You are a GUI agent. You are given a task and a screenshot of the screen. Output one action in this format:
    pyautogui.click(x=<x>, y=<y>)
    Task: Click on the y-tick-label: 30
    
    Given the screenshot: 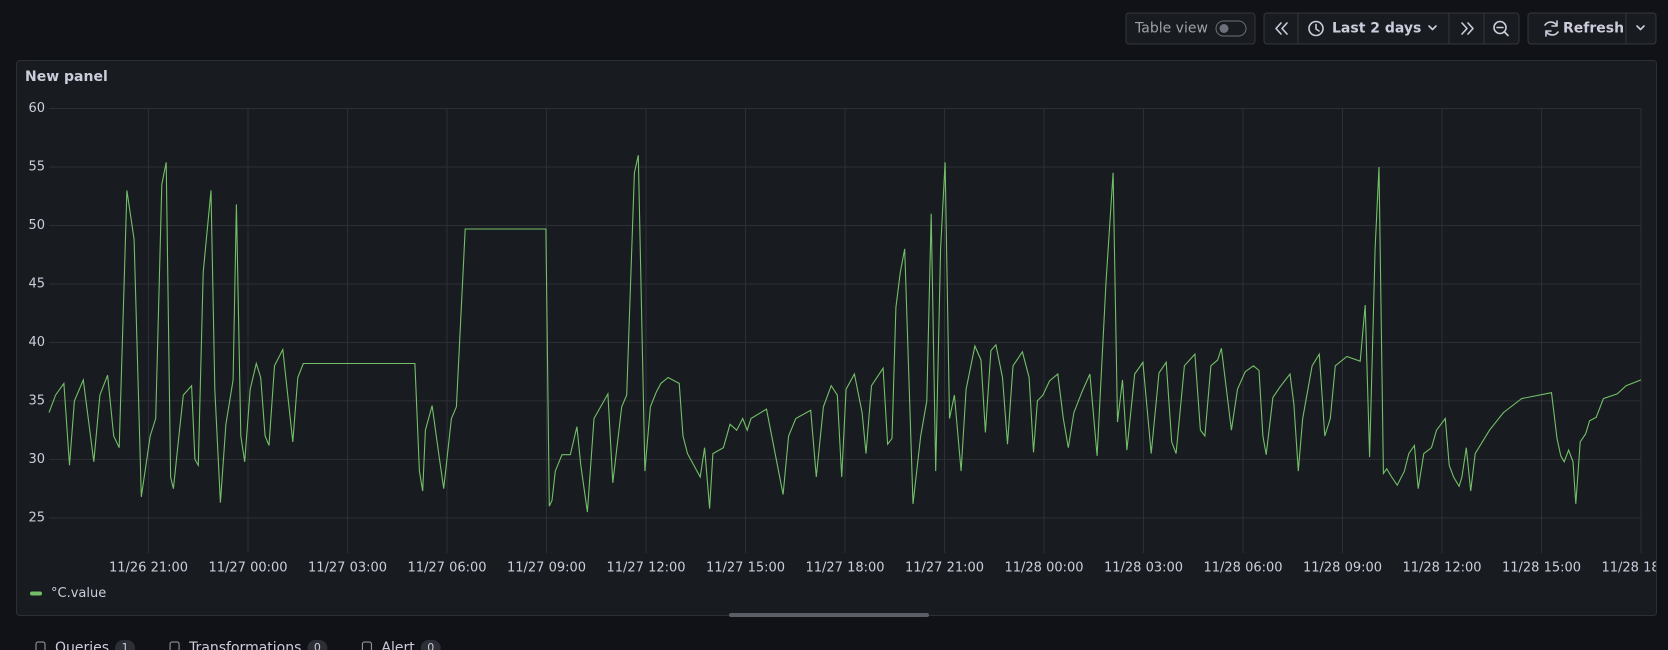 What is the action you would take?
    pyautogui.click(x=36, y=459)
    